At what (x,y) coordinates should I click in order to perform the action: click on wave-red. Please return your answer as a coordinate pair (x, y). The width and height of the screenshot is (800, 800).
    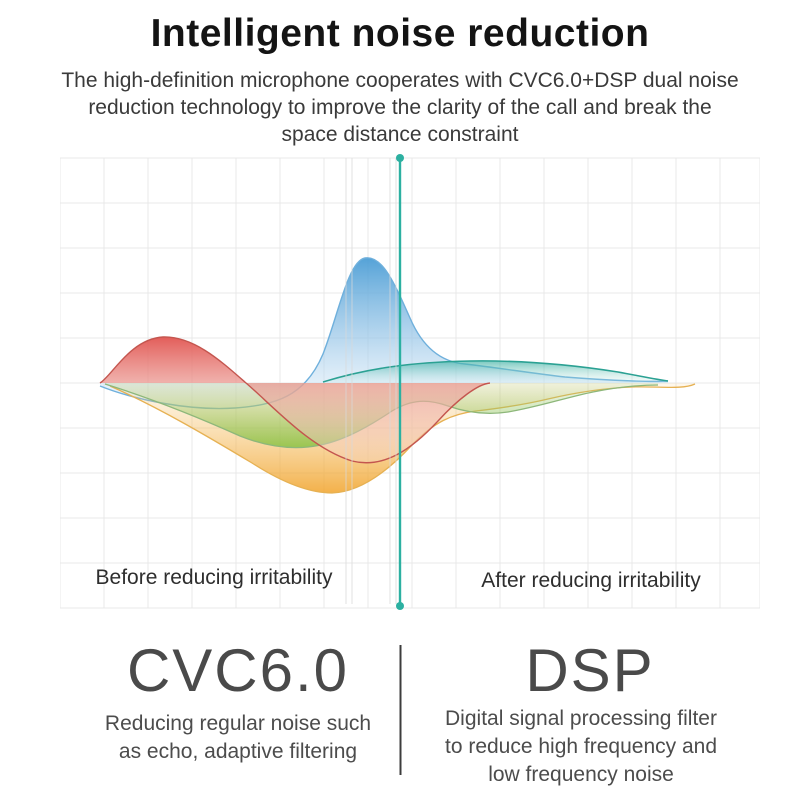
    Looking at the image, I should click on (295, 400).